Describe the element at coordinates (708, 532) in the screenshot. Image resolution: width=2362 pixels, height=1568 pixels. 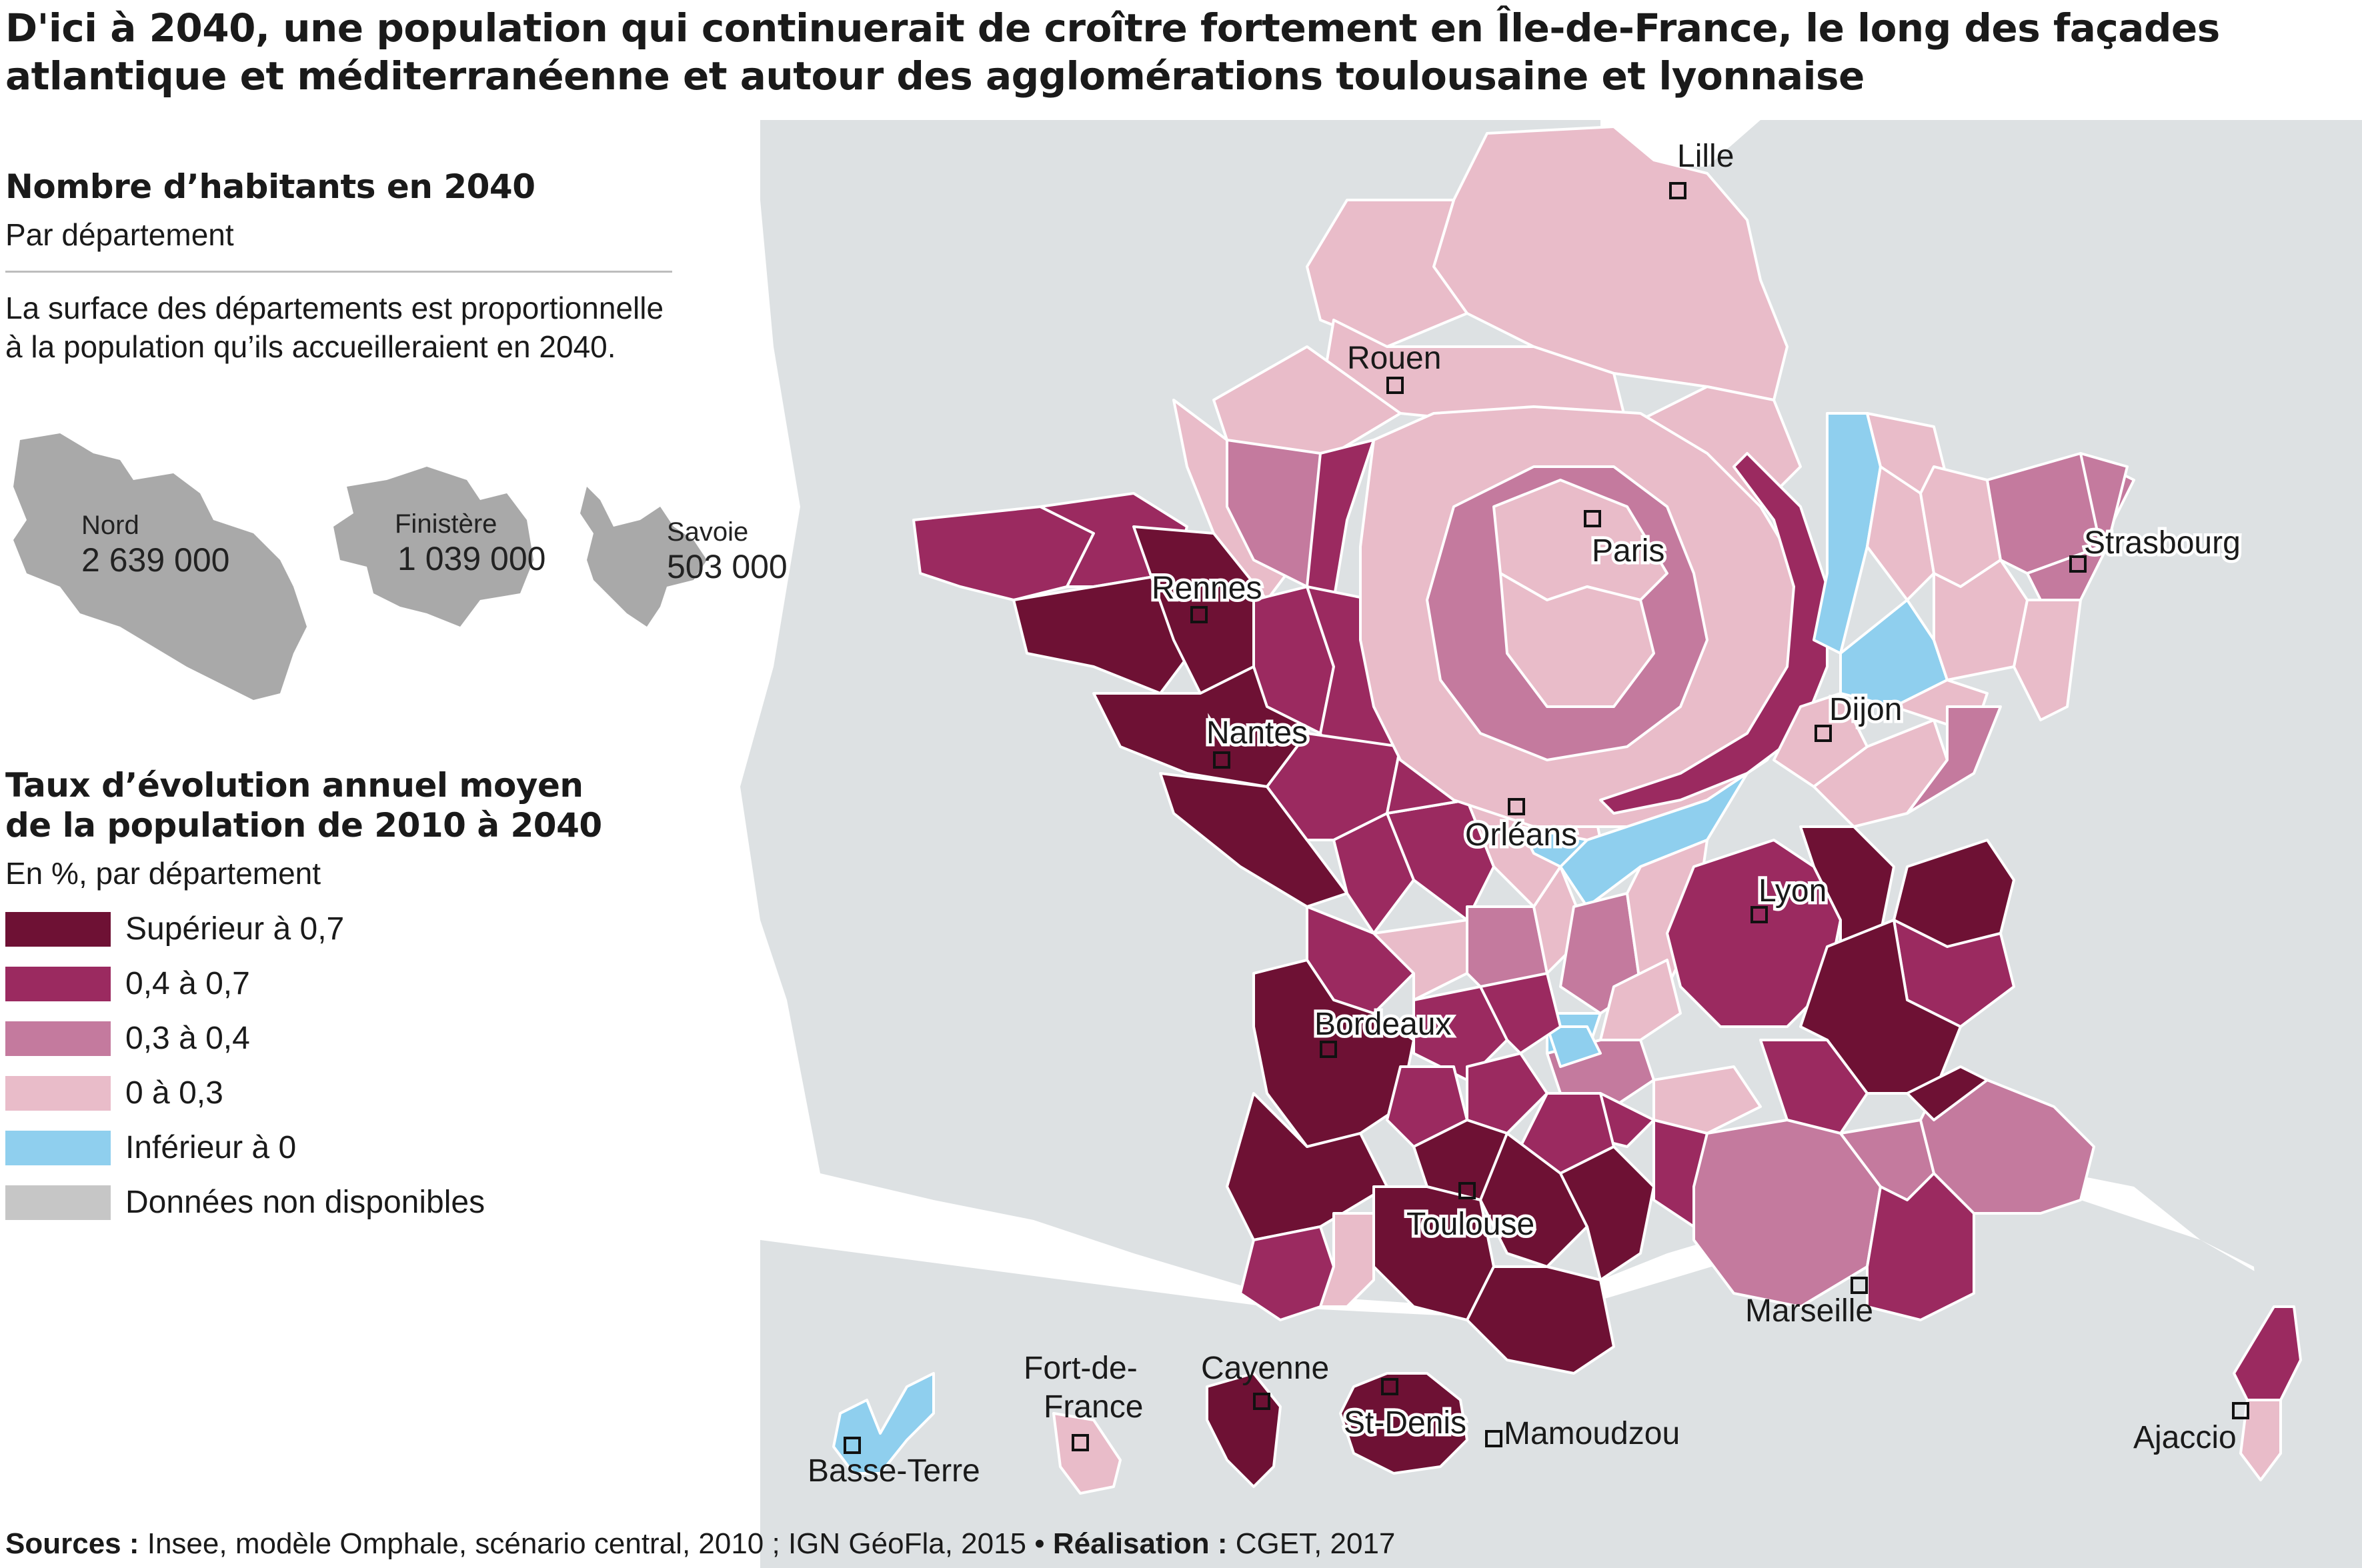
I see `size-example-savoie-name: Savoie` at that location.